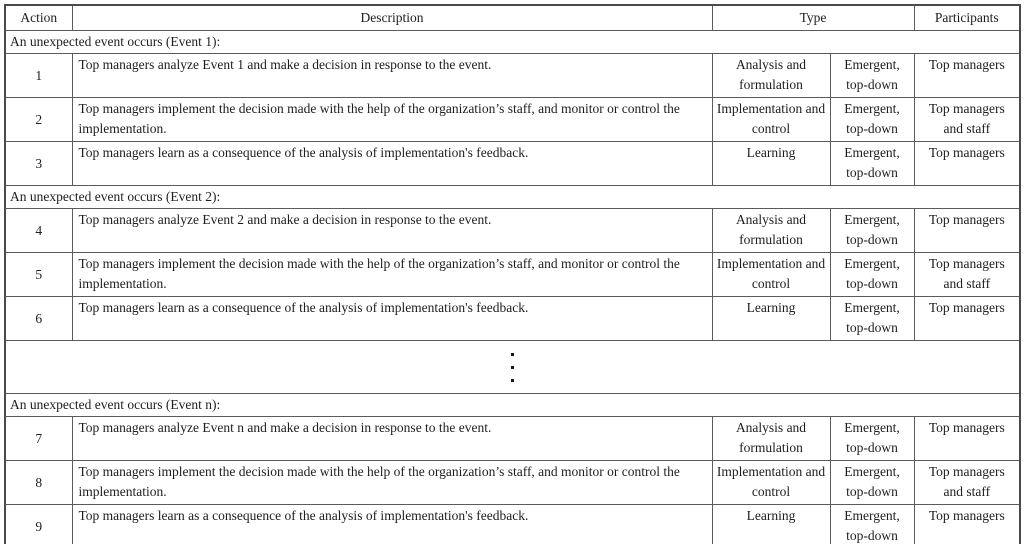 The image size is (1024, 544). Describe the element at coordinates (38, 75) in the screenshot. I see `action-cell: 1` at that location.